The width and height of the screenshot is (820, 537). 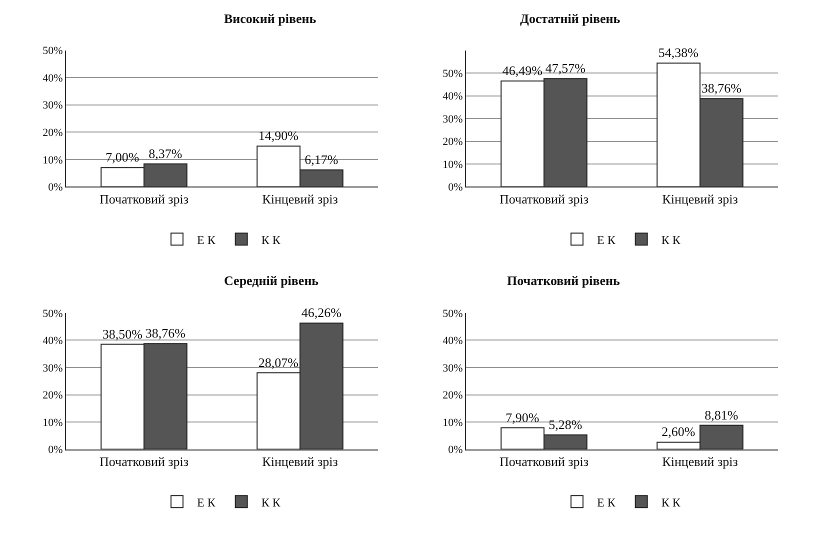 I want to click on data-label: 8,37%, so click(x=165, y=153).